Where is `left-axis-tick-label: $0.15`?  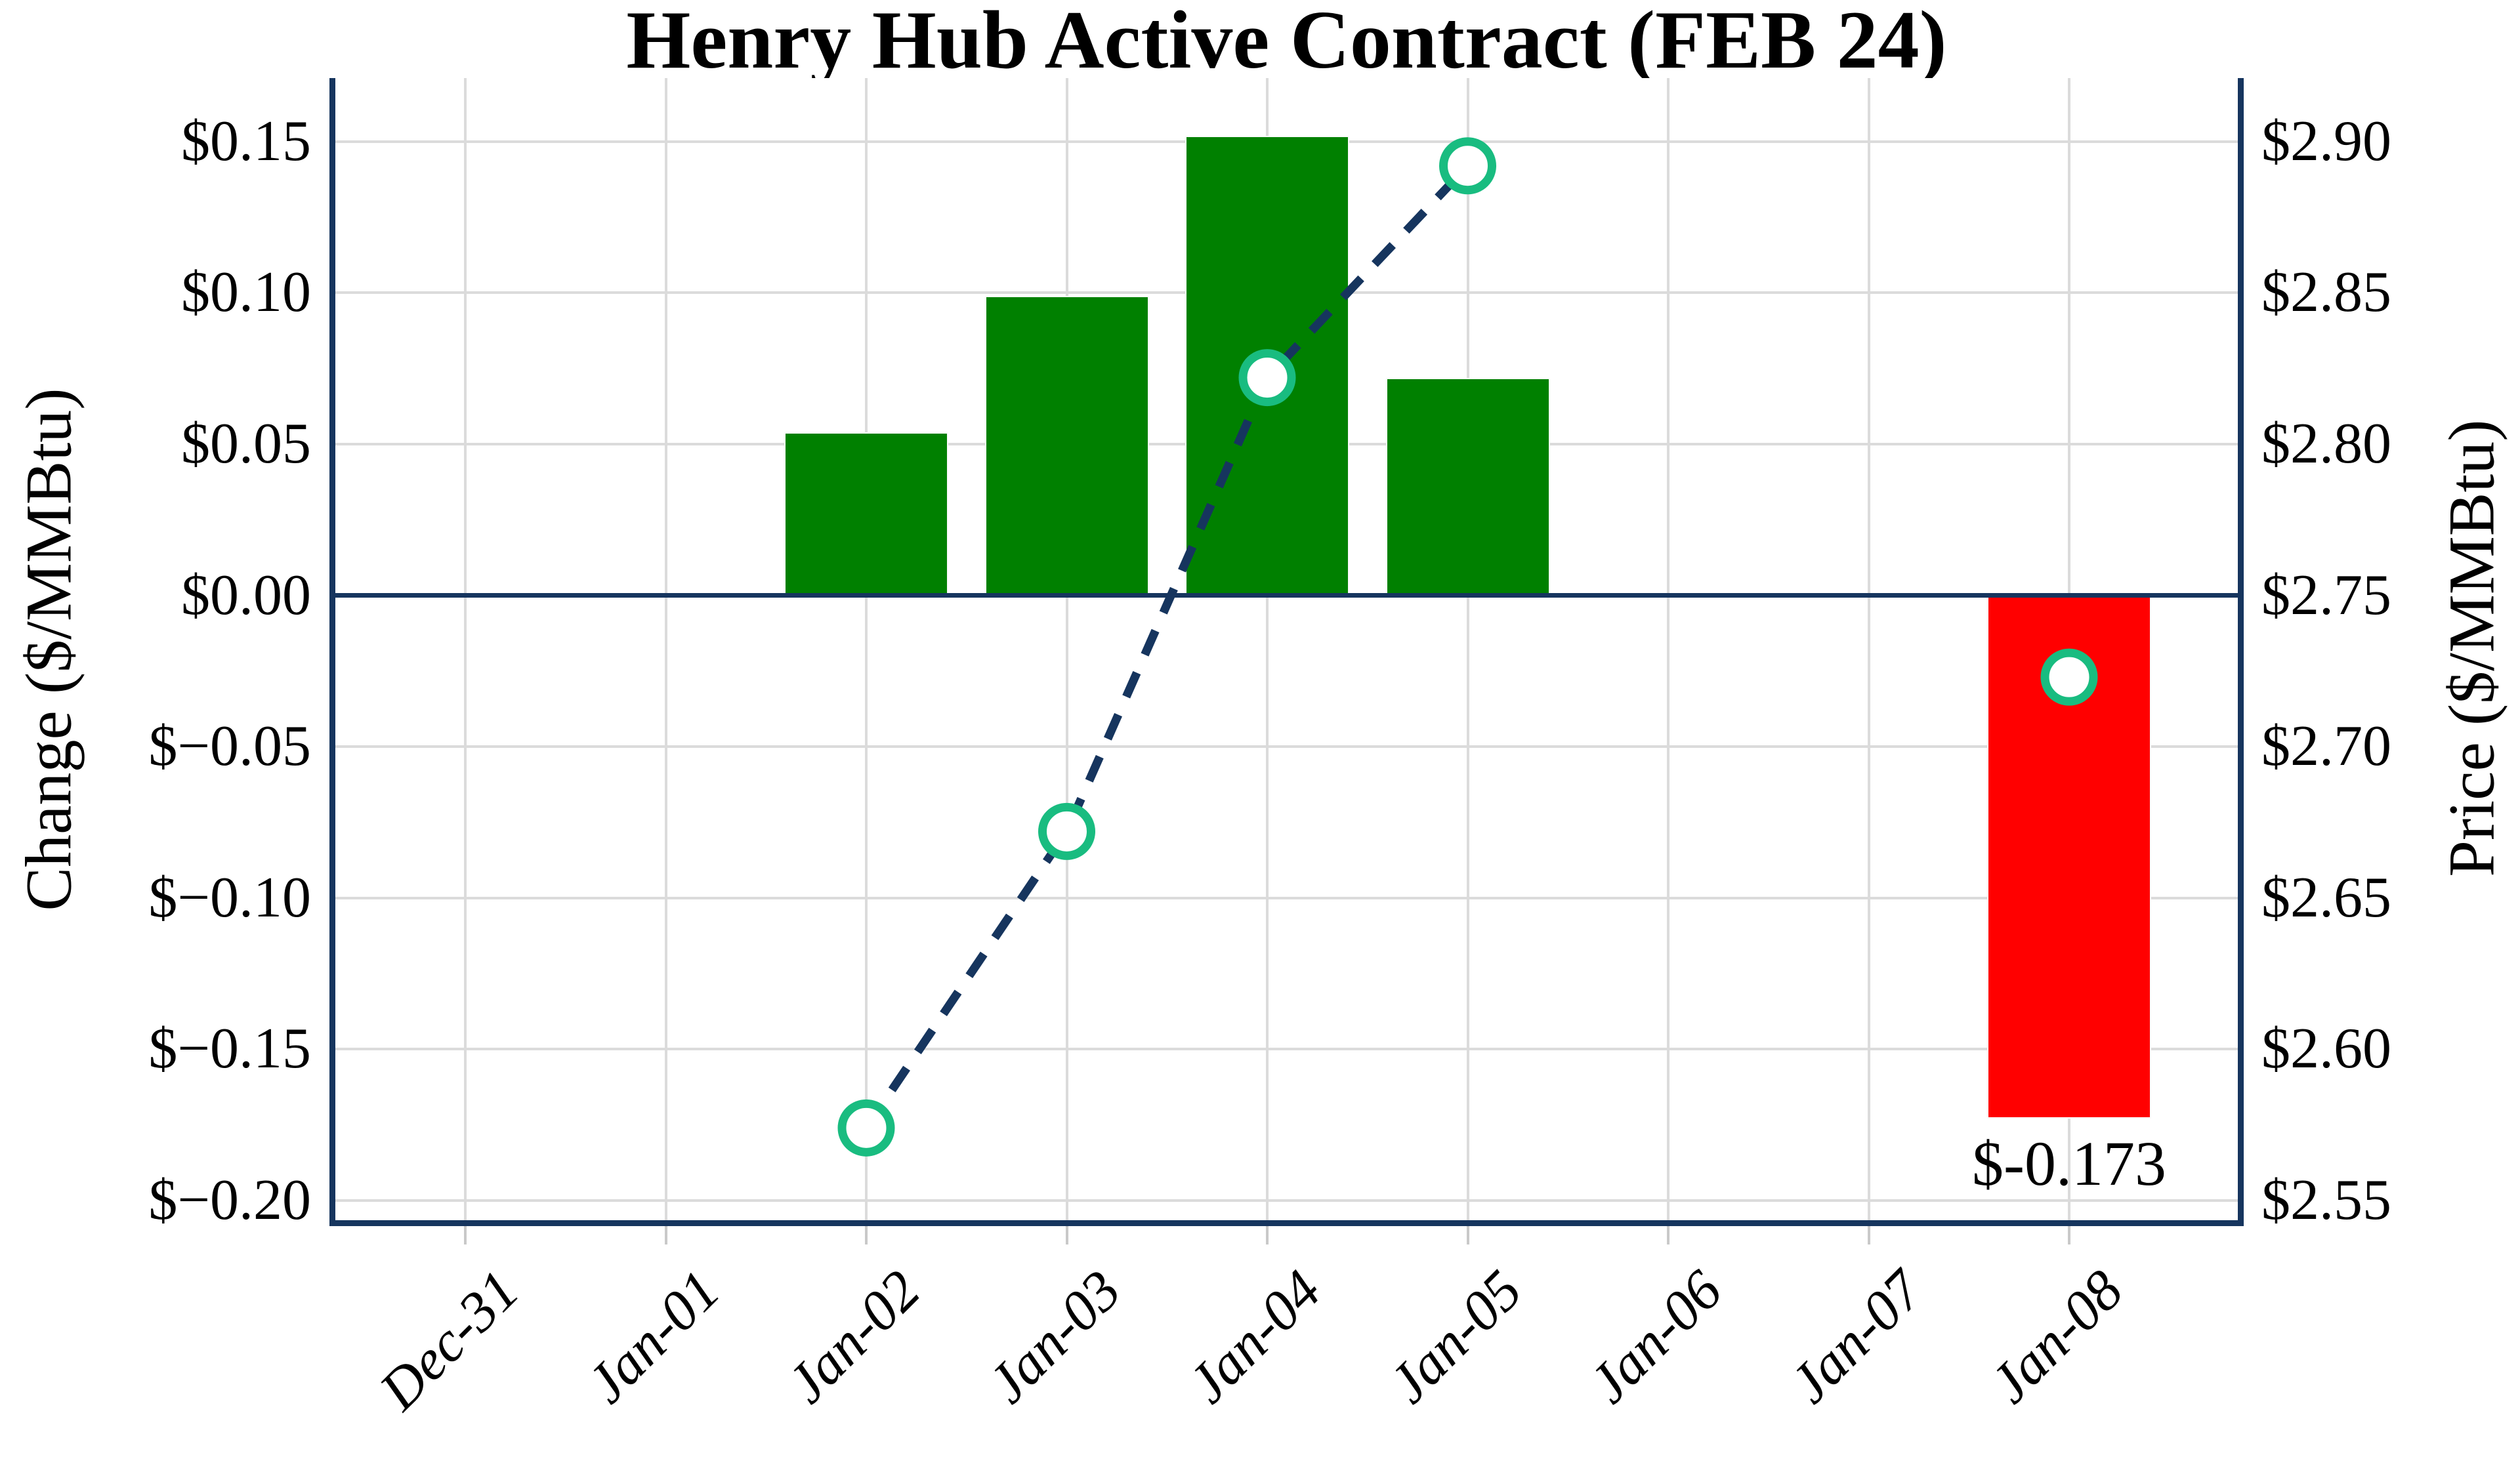
left-axis-tick-label: $0.15 is located at coordinates (246, 141).